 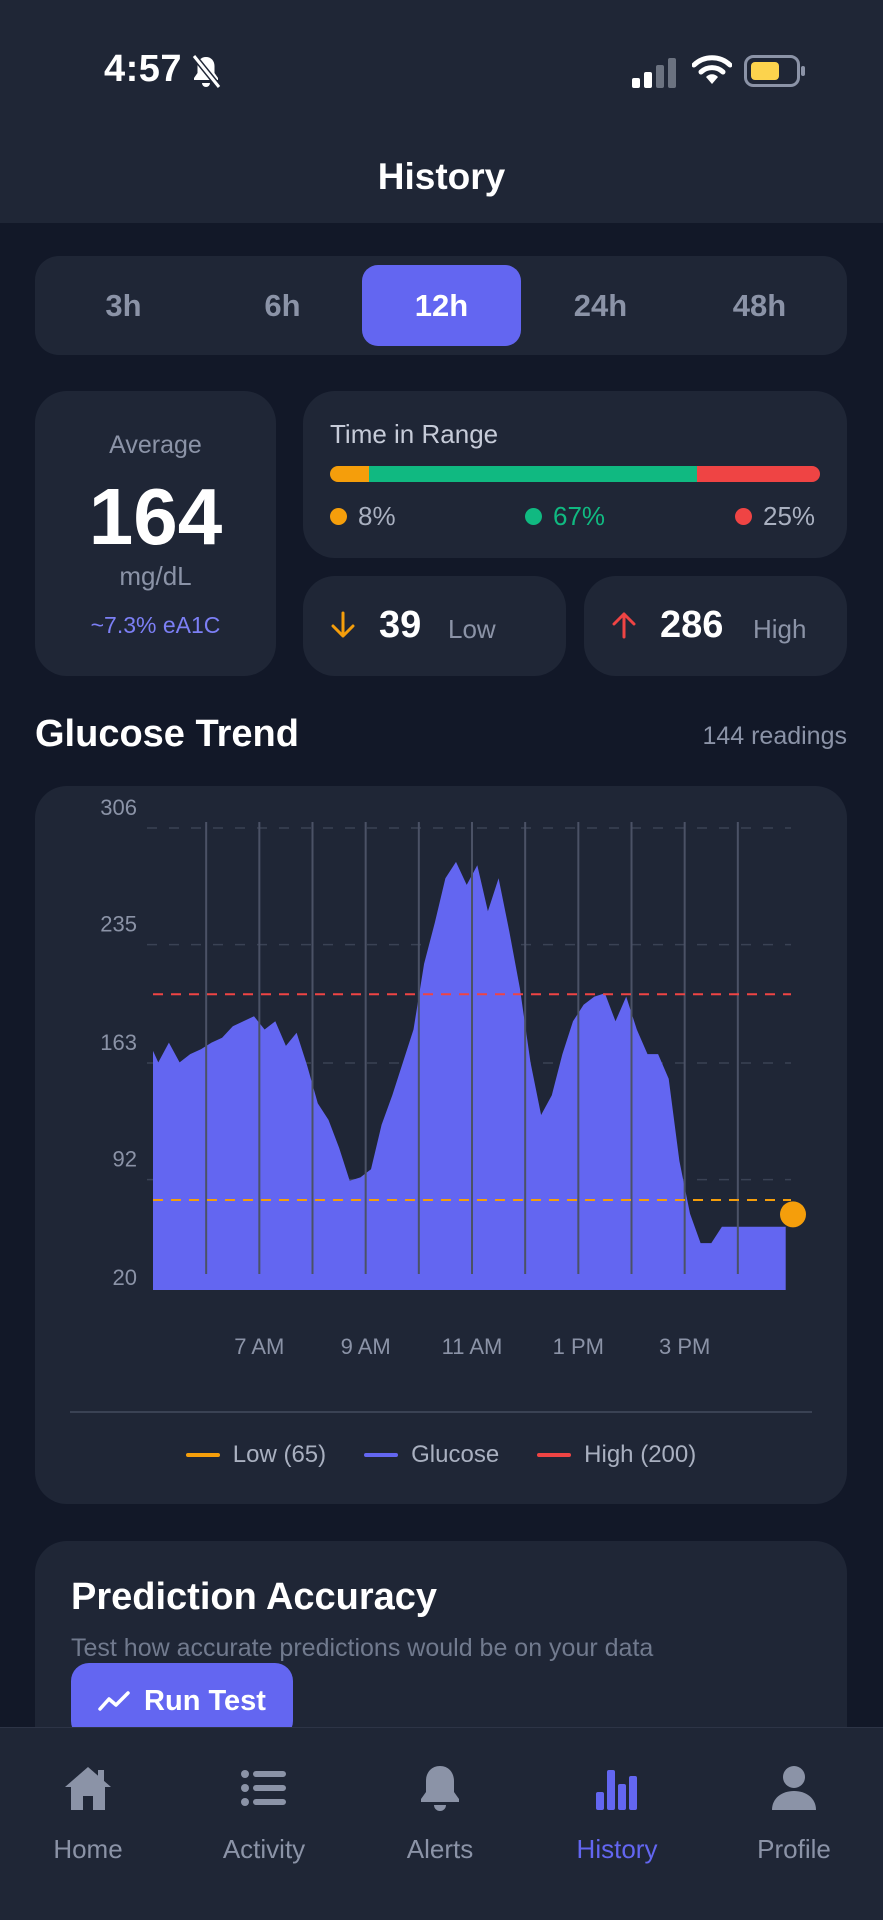 I want to click on arrow-up-icon, so click(x=624, y=625).